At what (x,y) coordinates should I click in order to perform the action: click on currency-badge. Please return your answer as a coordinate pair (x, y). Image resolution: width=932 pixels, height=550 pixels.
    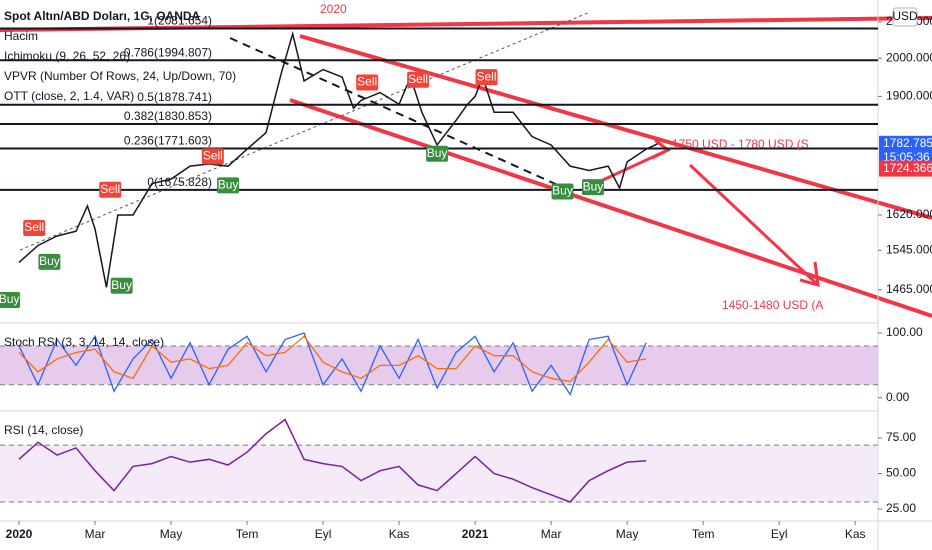
    Looking at the image, I should click on (905, 17).